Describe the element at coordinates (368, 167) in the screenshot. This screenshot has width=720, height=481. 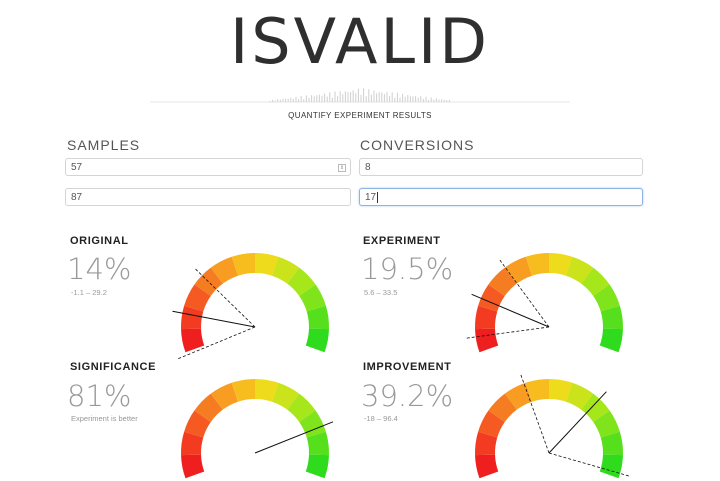
I see `conversions-original-value: 8` at that location.